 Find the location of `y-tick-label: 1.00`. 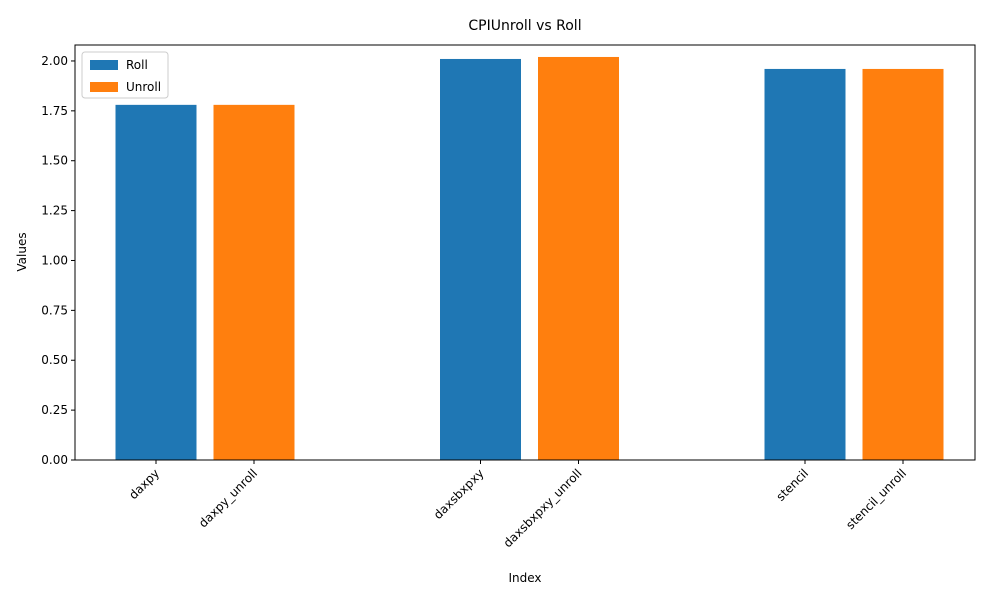

y-tick-label: 1.00 is located at coordinates (54, 260).